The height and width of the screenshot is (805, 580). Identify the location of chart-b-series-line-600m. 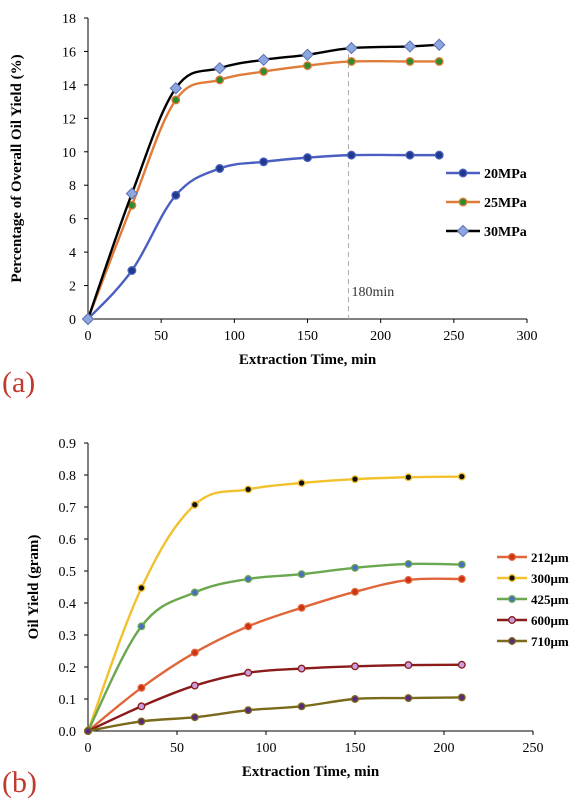
(274, 698).